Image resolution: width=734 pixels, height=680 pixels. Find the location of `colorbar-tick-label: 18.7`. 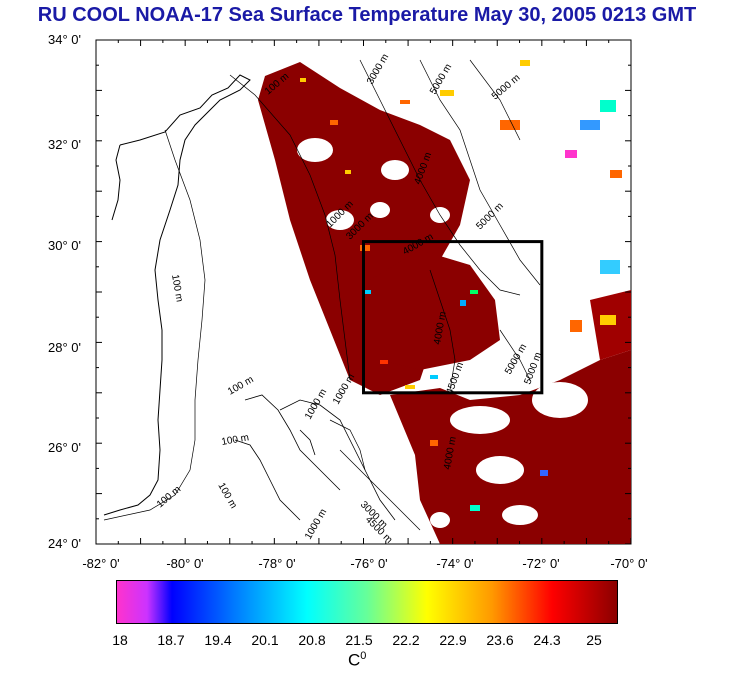

colorbar-tick-label: 18.7 is located at coordinates (171, 640).